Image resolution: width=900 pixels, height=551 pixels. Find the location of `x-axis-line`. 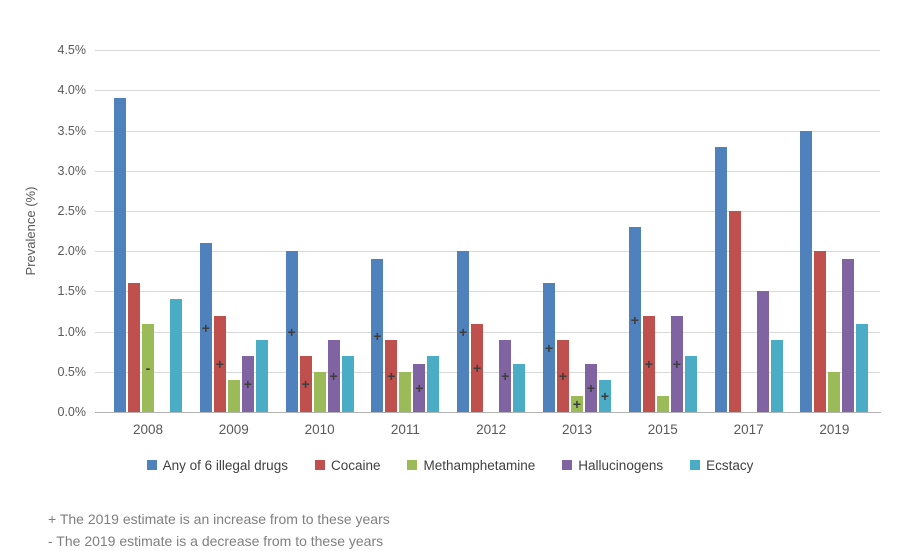

x-axis-line is located at coordinates (488, 412).